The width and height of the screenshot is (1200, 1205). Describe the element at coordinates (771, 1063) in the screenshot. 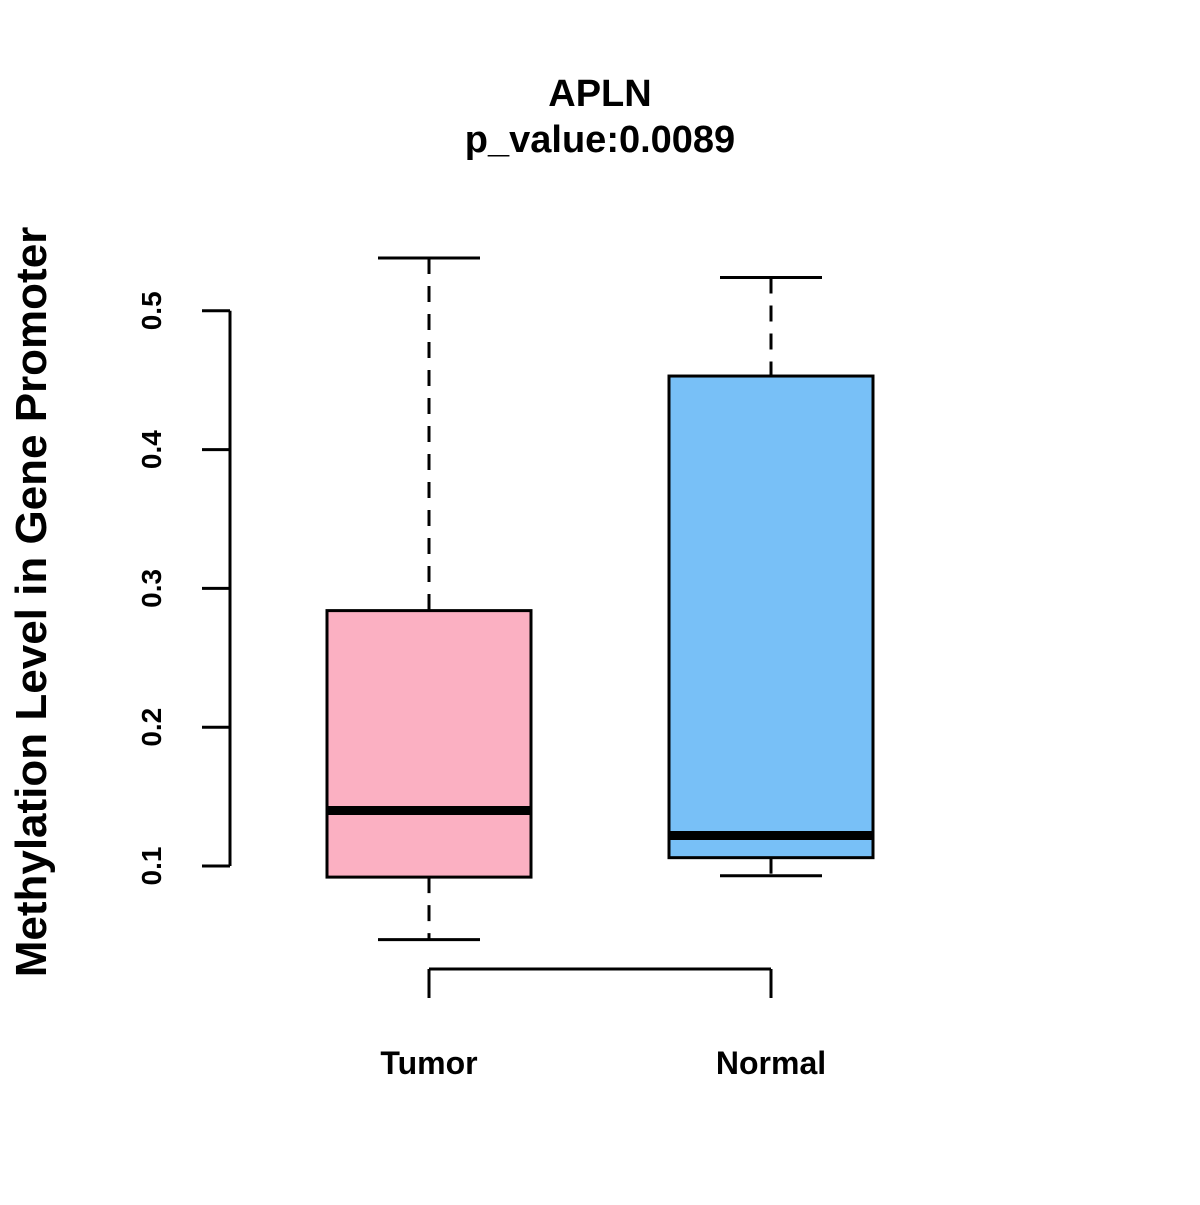

I see `x-tick-label: Normal` at that location.